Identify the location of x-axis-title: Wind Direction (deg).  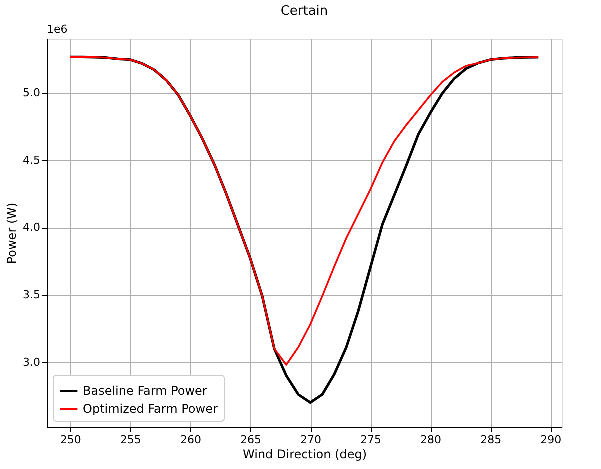
(305, 455).